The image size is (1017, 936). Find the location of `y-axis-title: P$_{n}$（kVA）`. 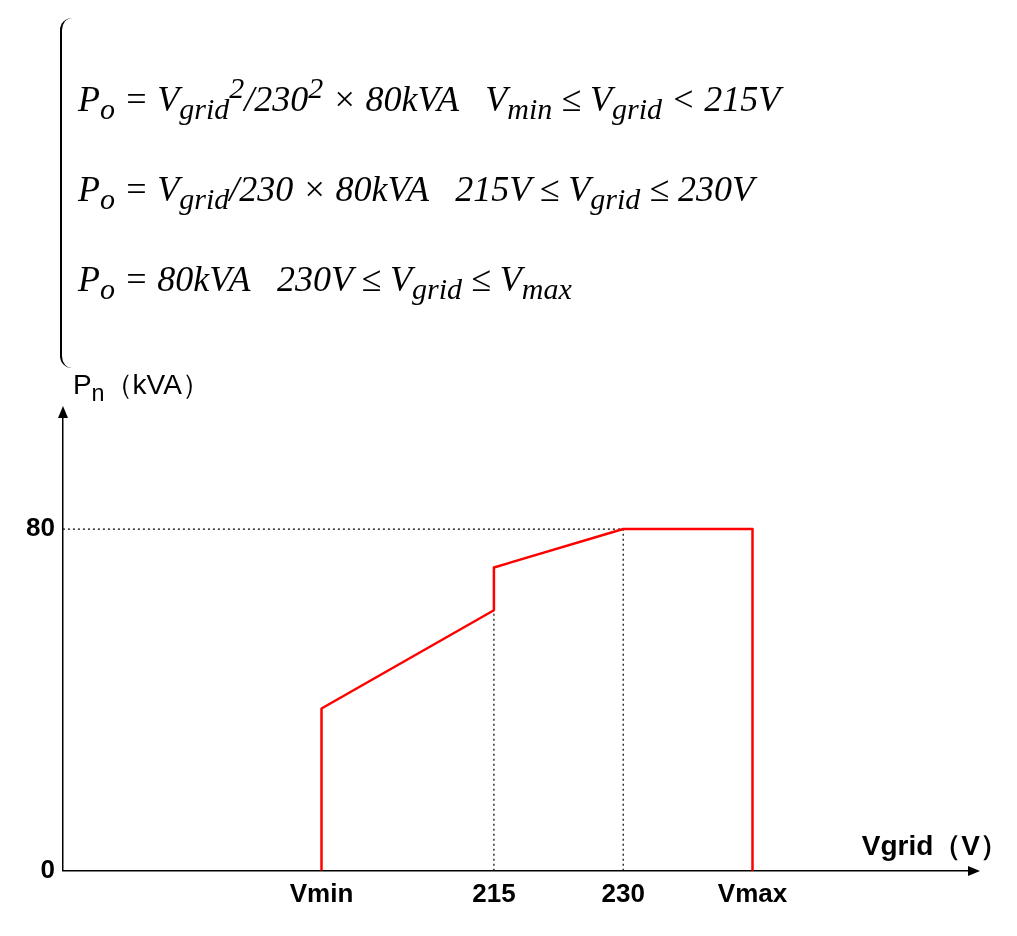

y-axis-title: P$_{n}$（kVA） is located at coordinates (141, 387).